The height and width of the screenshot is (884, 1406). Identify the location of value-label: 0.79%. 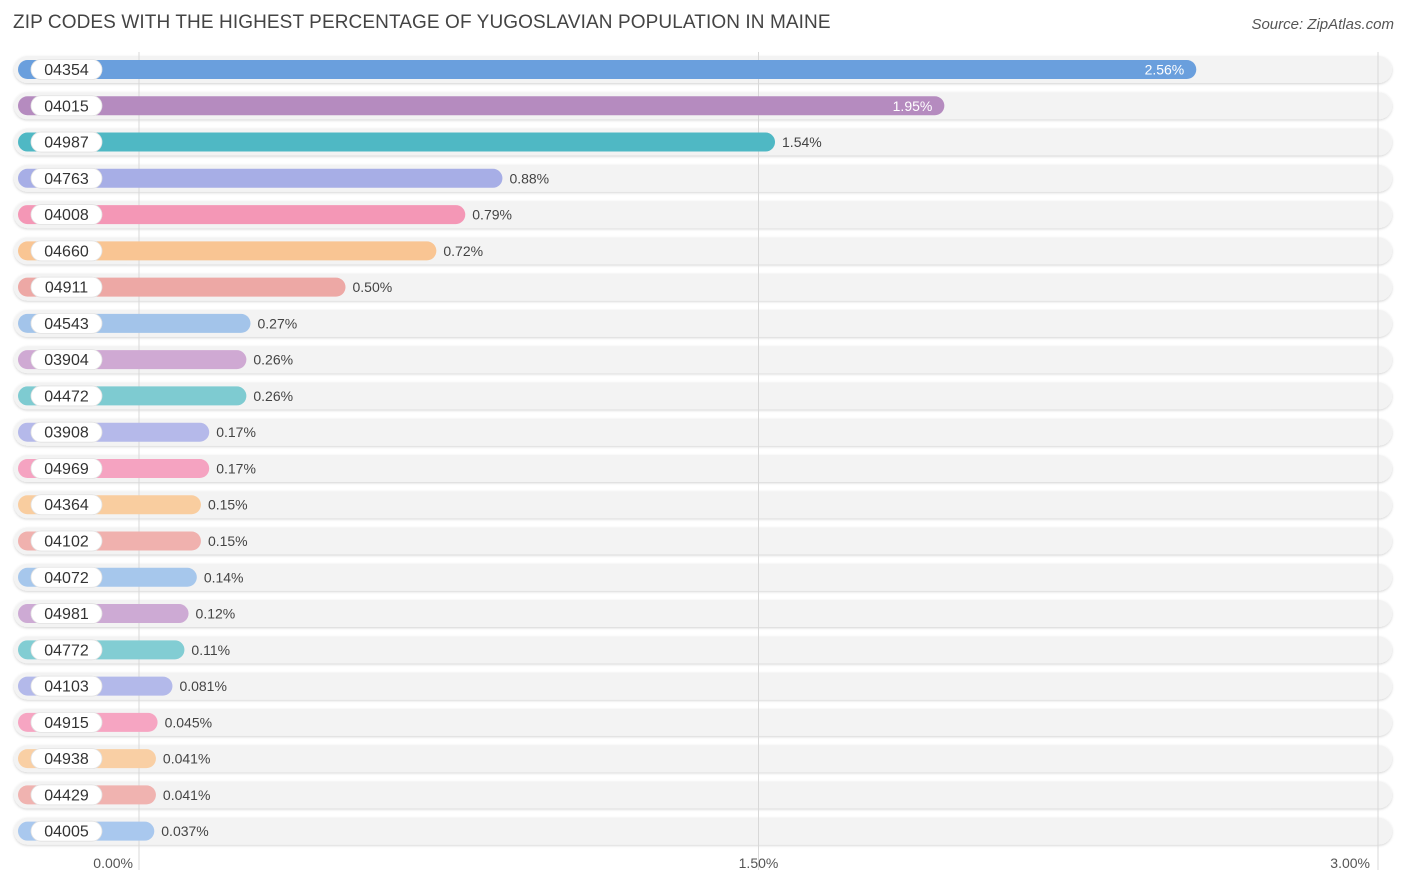
(492, 215).